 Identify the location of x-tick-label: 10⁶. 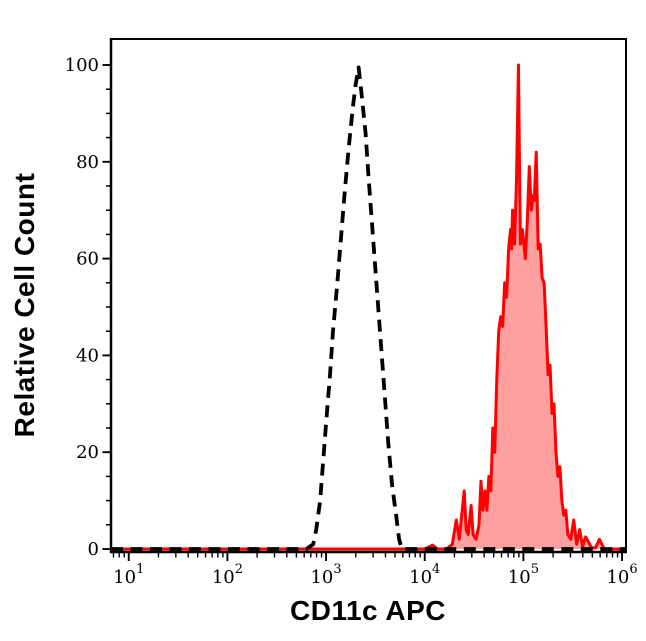
(621, 575).